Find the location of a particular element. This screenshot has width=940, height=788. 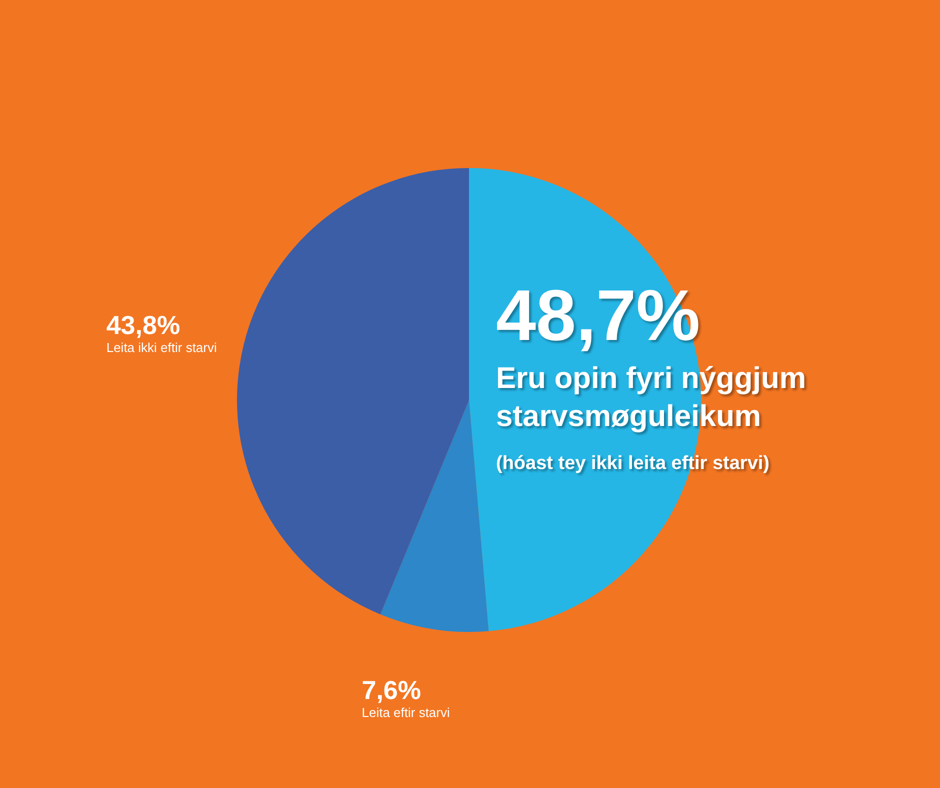

data-label: 43,8% is located at coordinates (143, 325).